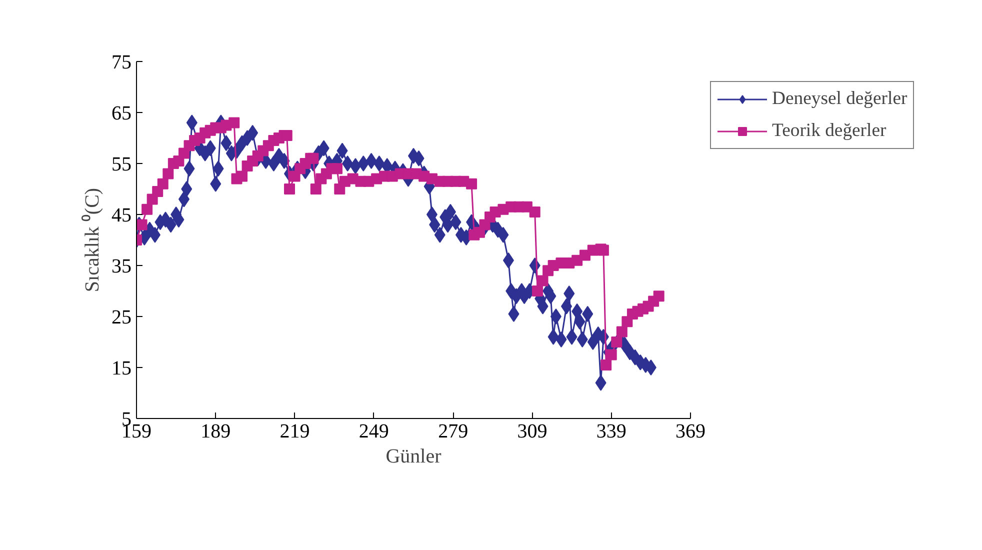  What do you see at coordinates (122, 165) in the screenshot?
I see `y-tick-label: 55` at bounding box center [122, 165].